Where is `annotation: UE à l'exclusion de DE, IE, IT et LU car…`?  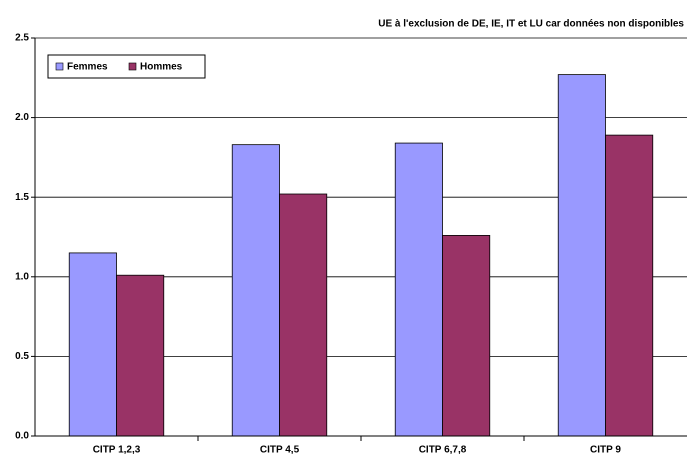
annotation: UE à l'exclusion de DE, IE, IT et LU car… is located at coordinates (531, 24).